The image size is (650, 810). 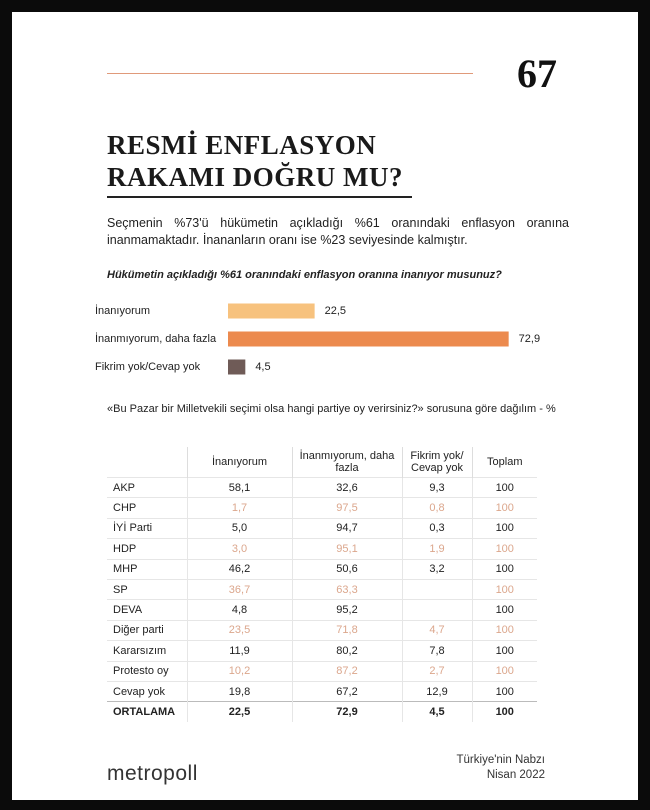 I want to click on cell: 19,8, so click(x=239, y=691).